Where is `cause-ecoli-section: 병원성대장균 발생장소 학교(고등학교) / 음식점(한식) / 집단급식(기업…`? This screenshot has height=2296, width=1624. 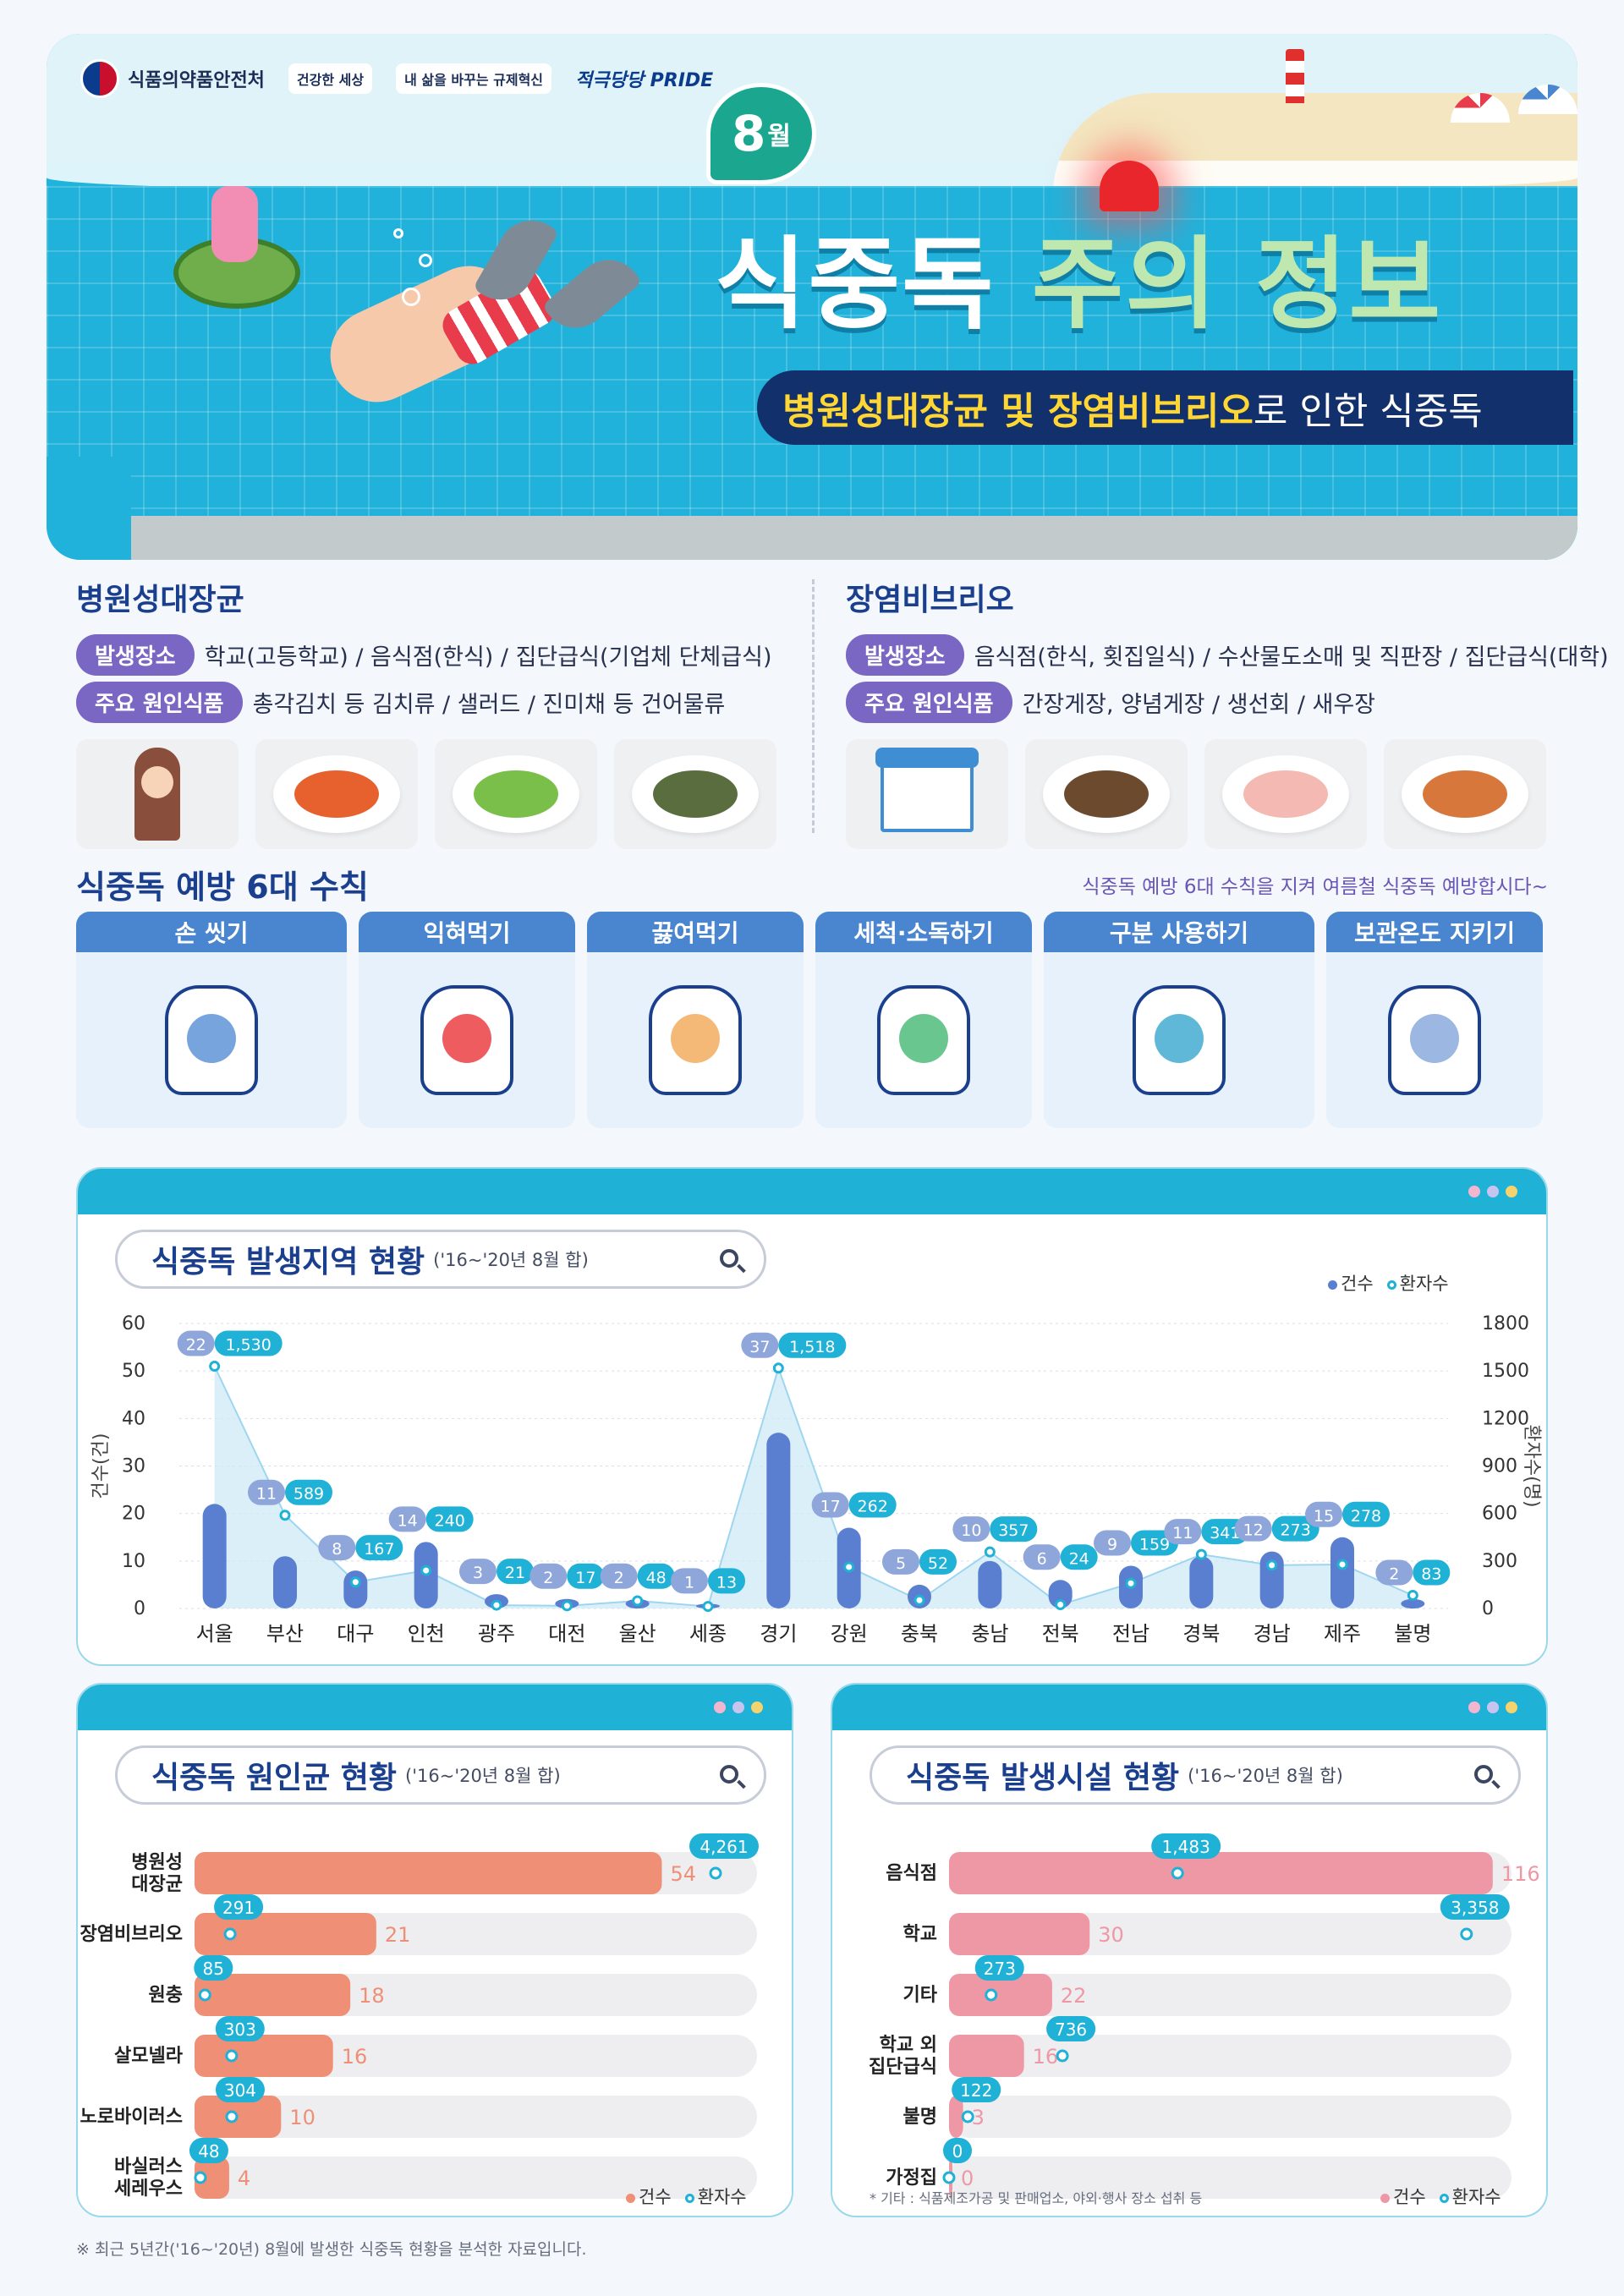
cause-ecoli-section: 병원성대장균 발생장소 학교(고등학교) / 음식점(한식) / 집단급식(기업… is located at coordinates (440, 712).